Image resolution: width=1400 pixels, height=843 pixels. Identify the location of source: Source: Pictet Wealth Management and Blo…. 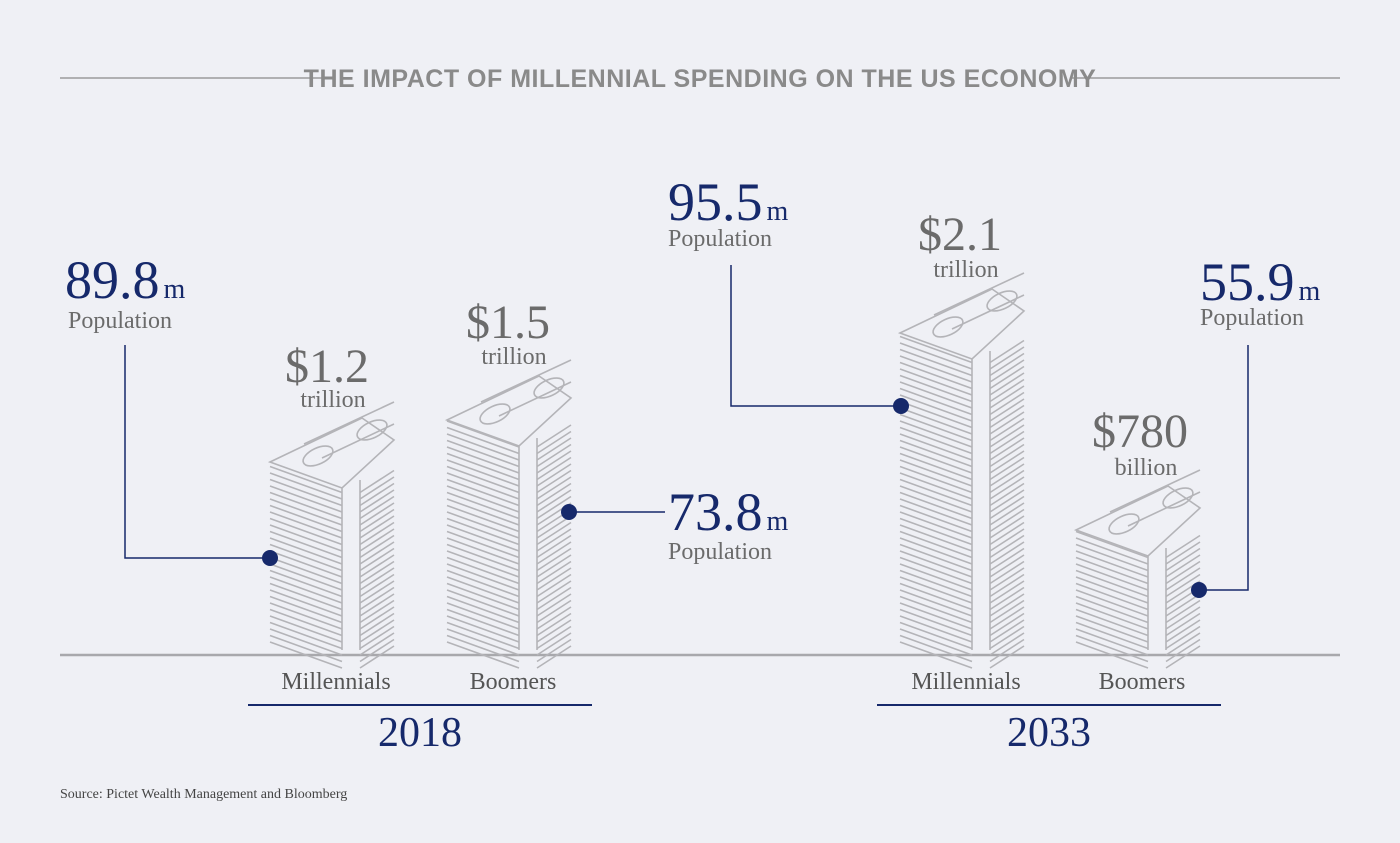
(203, 794).